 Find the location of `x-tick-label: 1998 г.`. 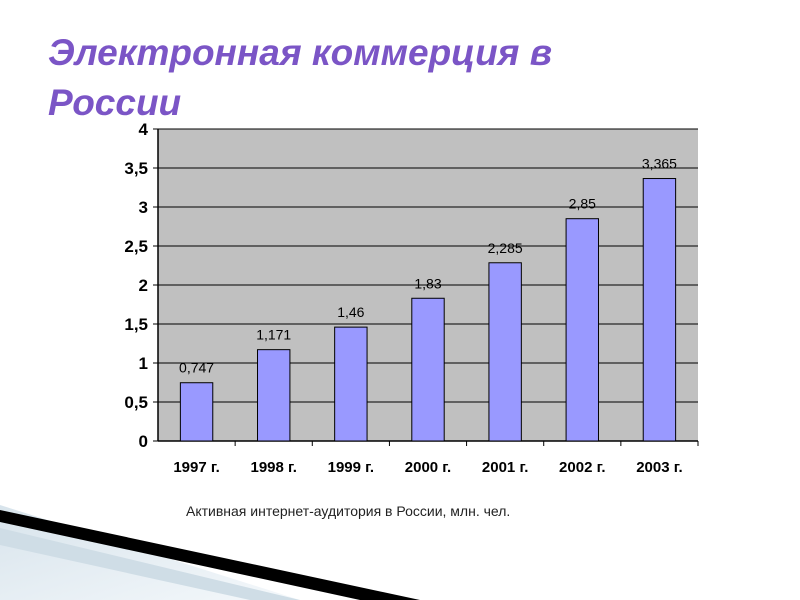

x-tick-label: 1998 г. is located at coordinates (273, 467).